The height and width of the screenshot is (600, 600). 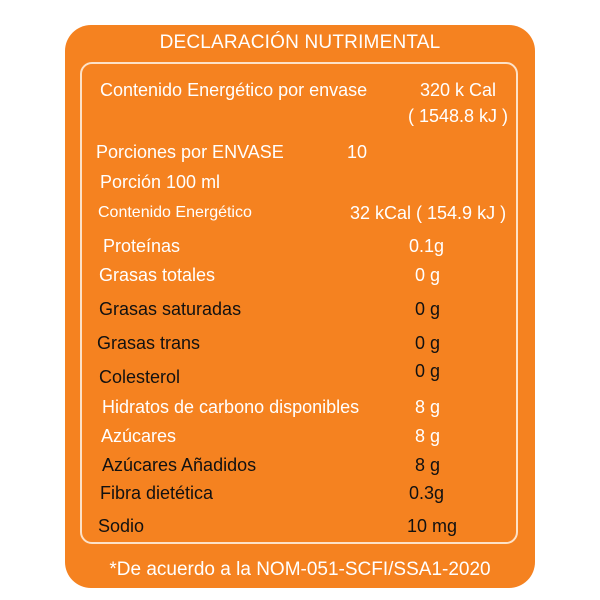 I want to click on nutrient-label: Grasas saturadas, so click(x=170, y=309).